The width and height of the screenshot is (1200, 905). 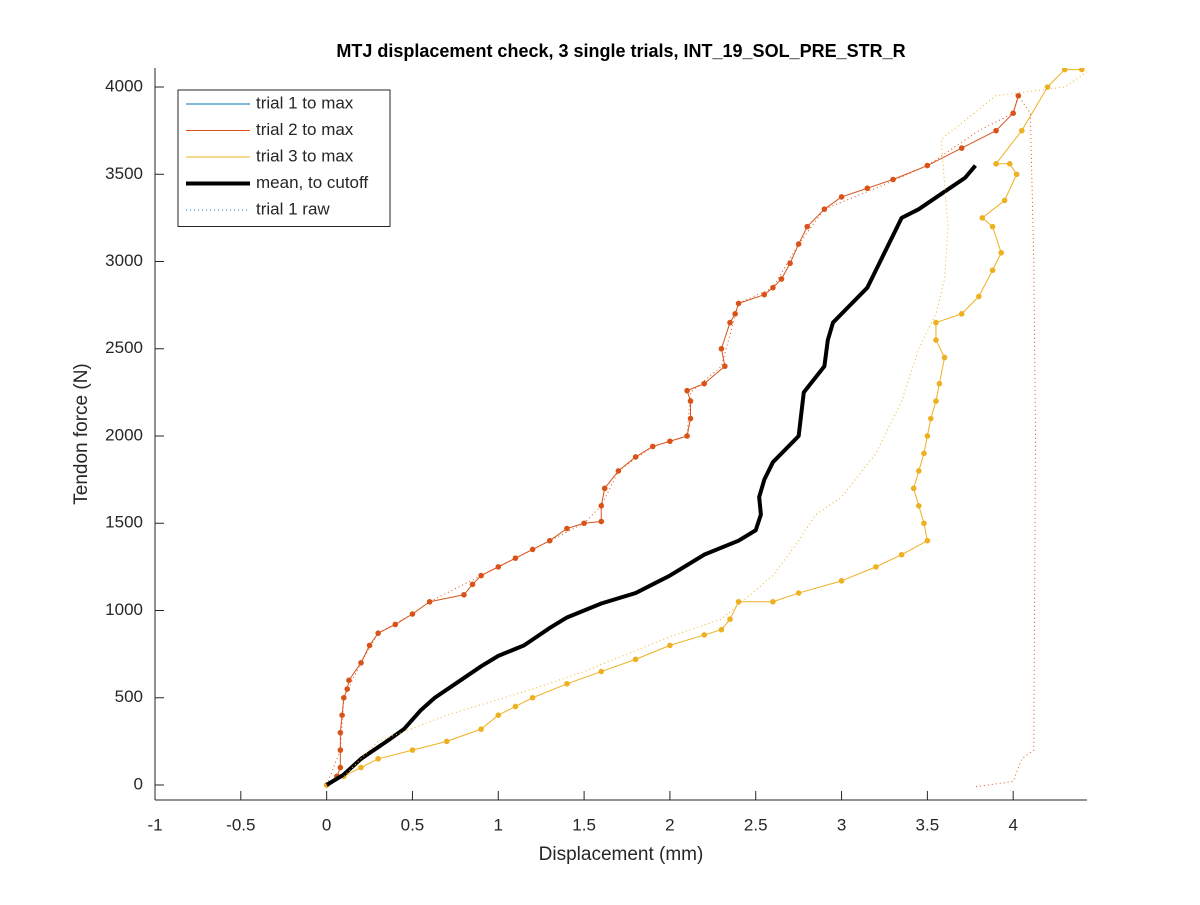 What do you see at coordinates (326, 824) in the screenshot?
I see `x-tick-label: 0` at bounding box center [326, 824].